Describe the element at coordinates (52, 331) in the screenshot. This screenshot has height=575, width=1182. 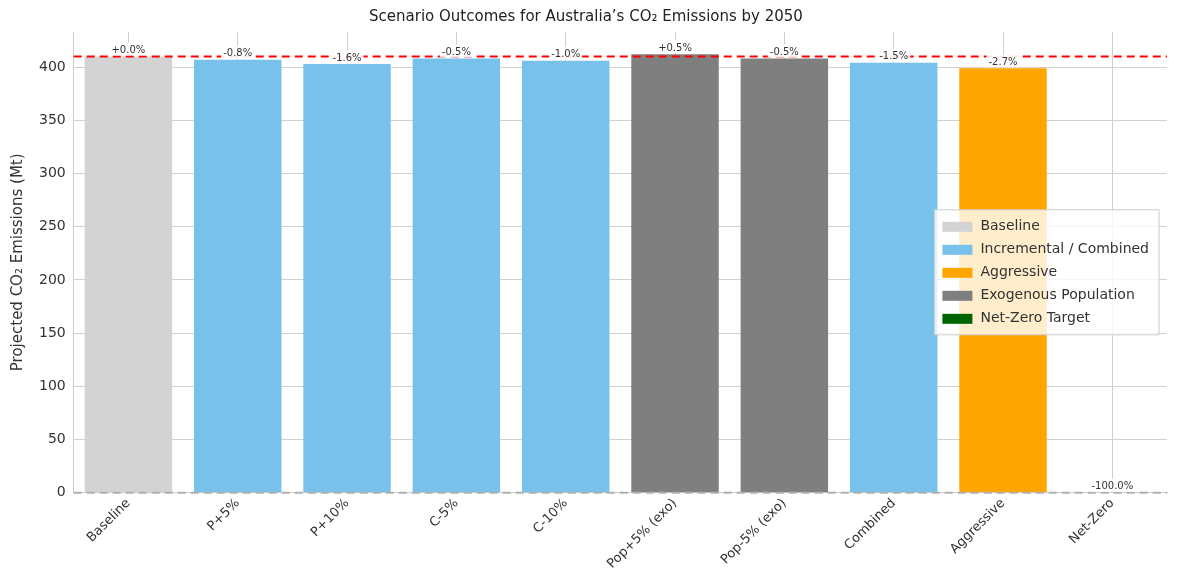
I see `y-tick-label: 150` at that location.